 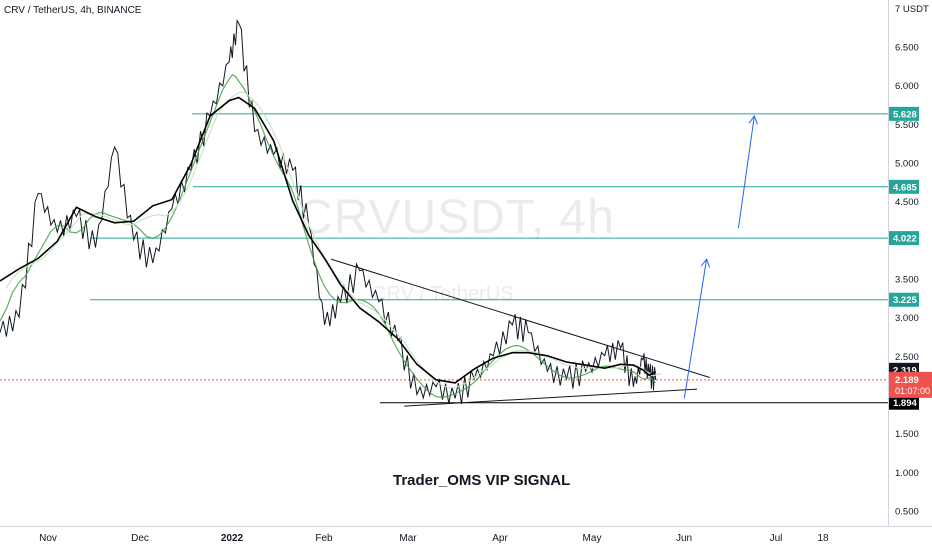 I want to click on arrow-to-3-8-shaft, so click(x=695, y=329).